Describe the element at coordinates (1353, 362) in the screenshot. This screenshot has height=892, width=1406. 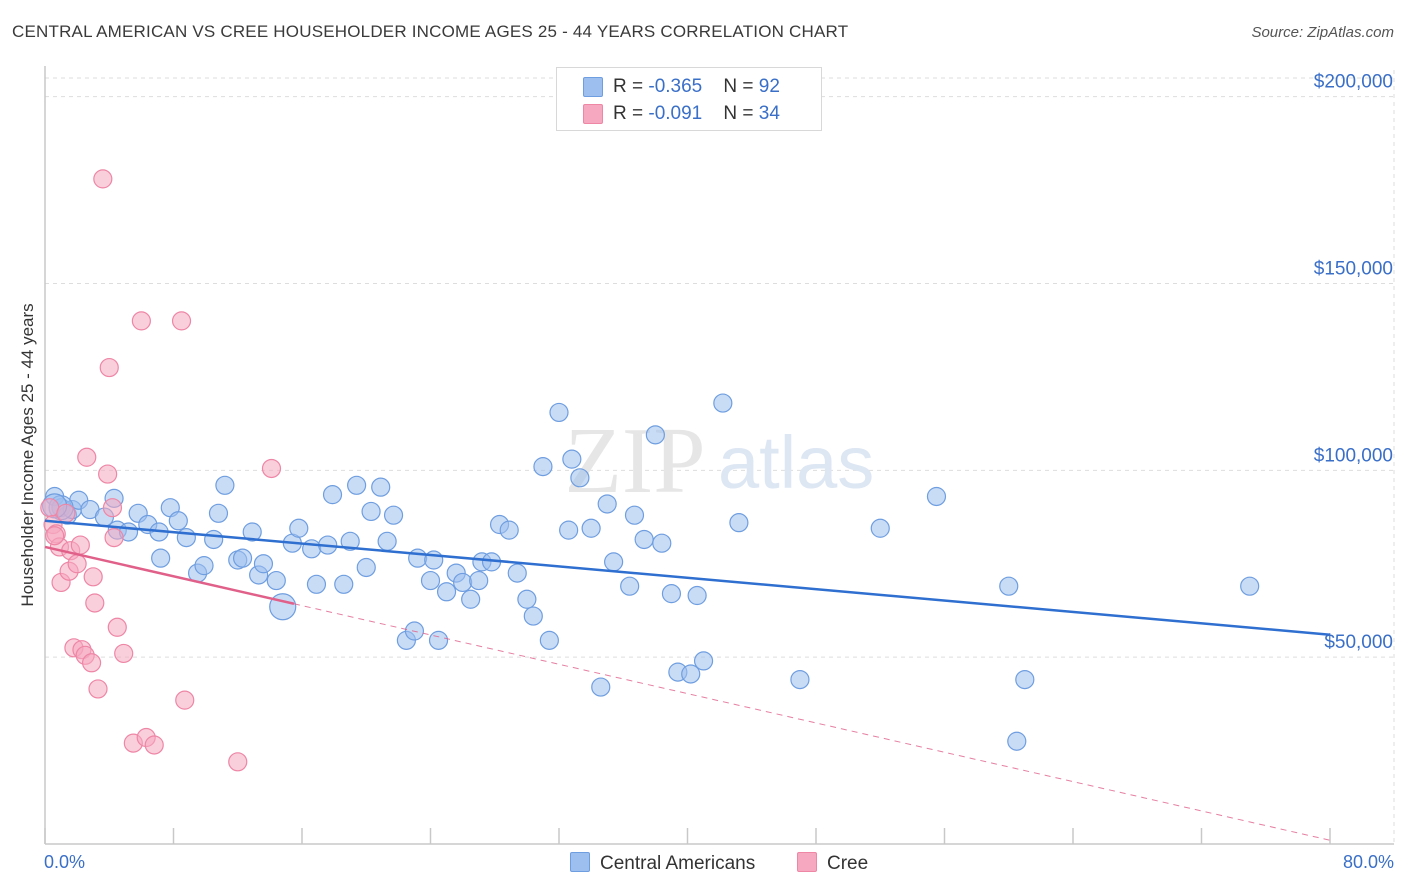
I see `y-tick-labels: $50,000 $100,000 $150,000 $200,000` at that location.